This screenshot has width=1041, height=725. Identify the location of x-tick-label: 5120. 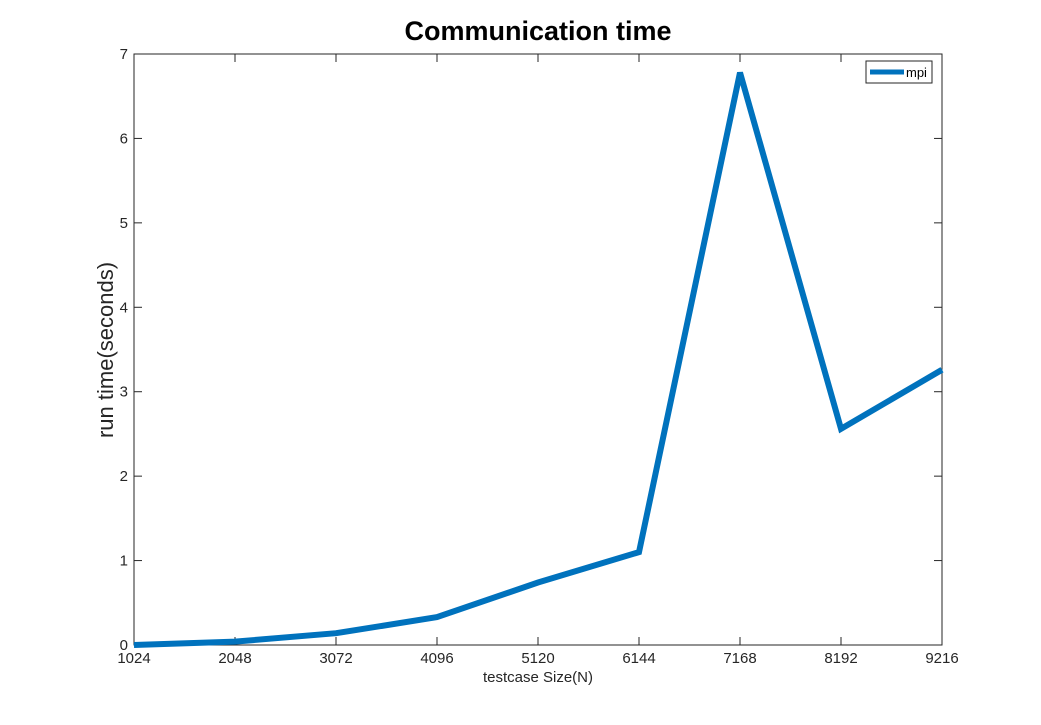
(537, 658).